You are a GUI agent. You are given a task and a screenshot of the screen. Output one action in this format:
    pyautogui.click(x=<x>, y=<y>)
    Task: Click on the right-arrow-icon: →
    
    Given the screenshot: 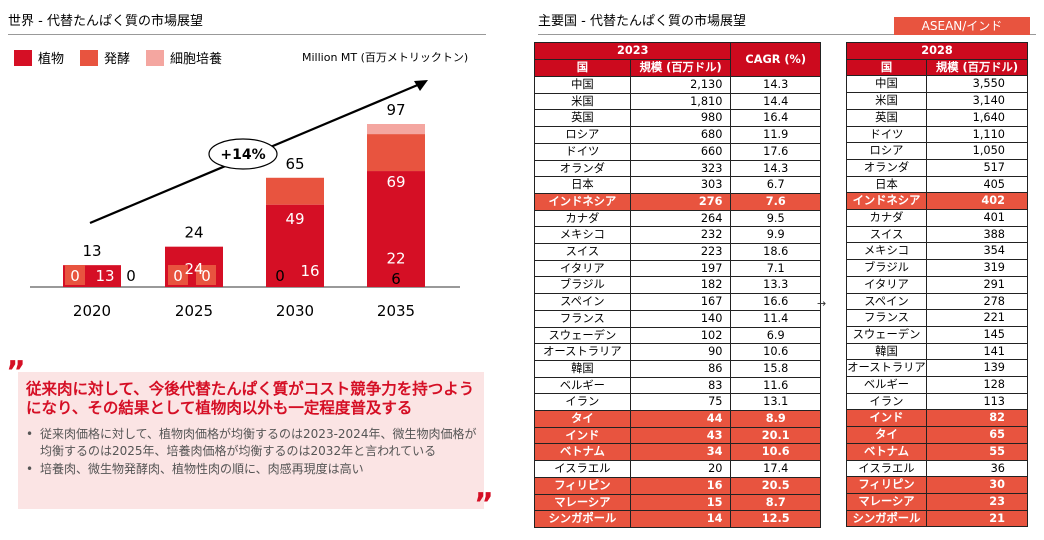 What is the action you would take?
    pyautogui.click(x=822, y=303)
    